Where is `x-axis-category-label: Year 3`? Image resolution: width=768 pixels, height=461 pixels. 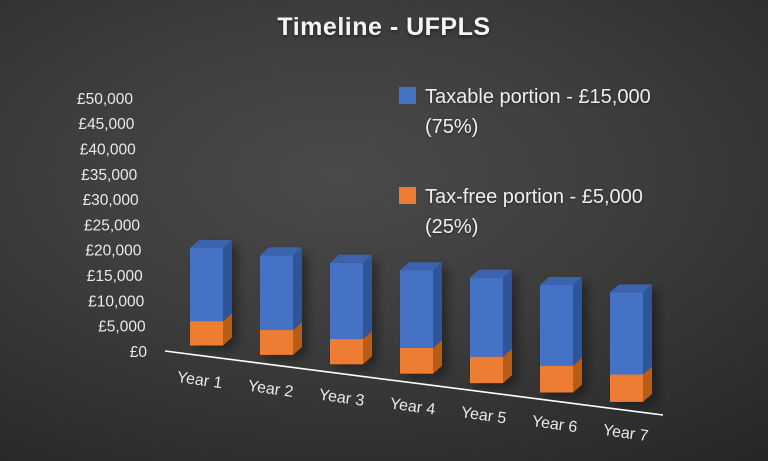
x-axis-category-label: Year 3 is located at coordinates (342, 398).